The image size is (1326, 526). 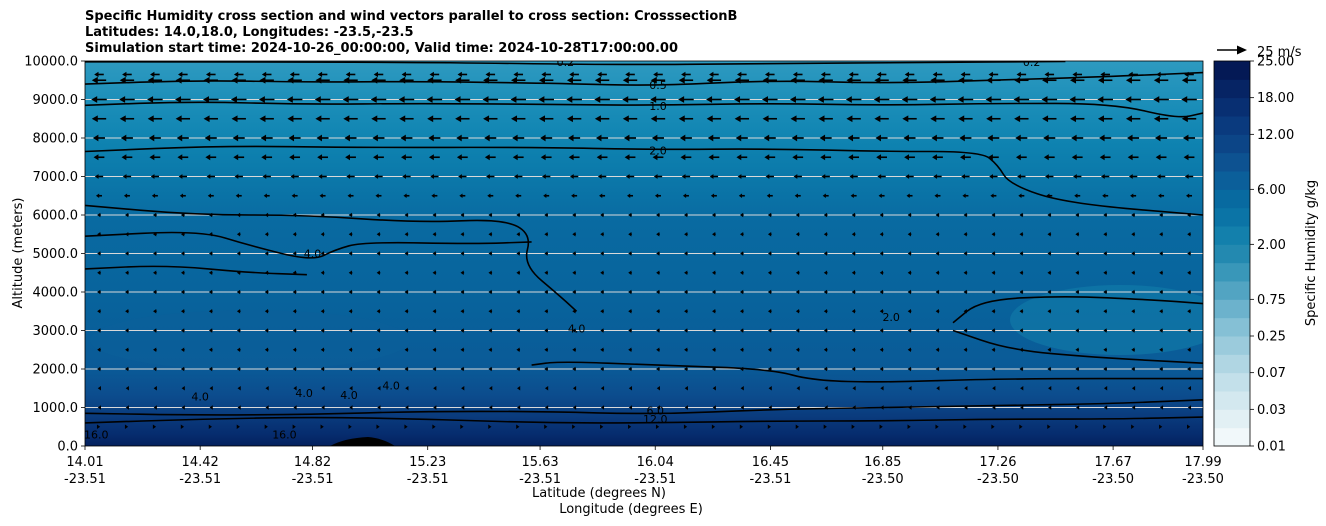 What do you see at coordinates (1232, 235) in the screenshot?
I see `colorbar-segment` at bounding box center [1232, 235].